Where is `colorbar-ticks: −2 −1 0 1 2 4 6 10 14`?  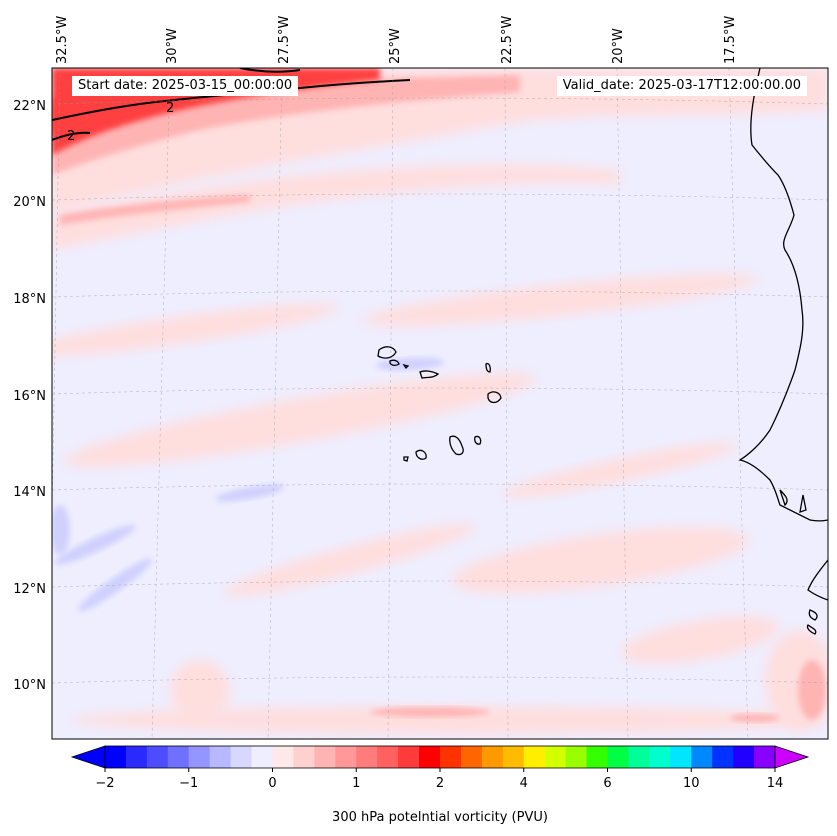 colorbar-ticks: −2 −1 0 1 2 4 6 10 14 is located at coordinates (439, 779).